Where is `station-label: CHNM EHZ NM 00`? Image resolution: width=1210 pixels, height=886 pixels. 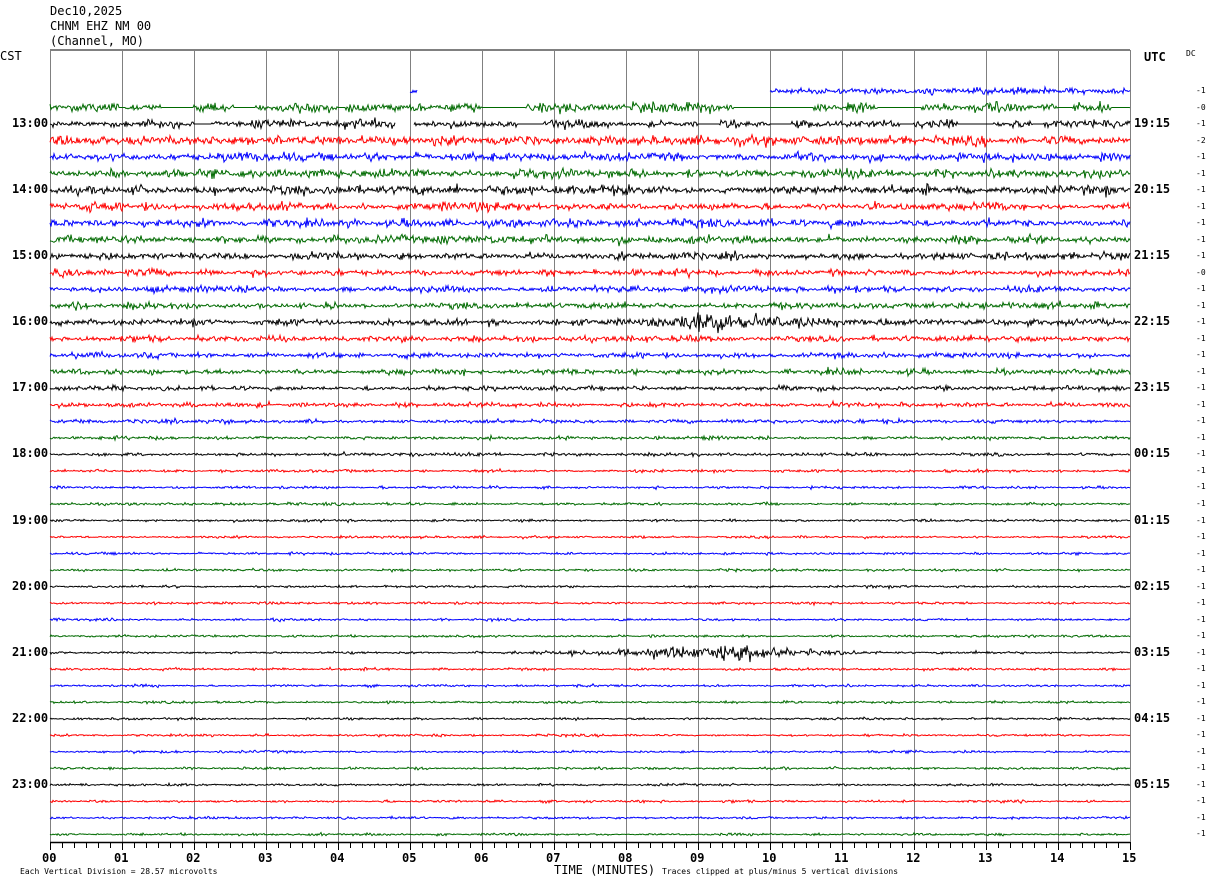 station-label: CHNM EHZ NM 00 is located at coordinates (101, 26).